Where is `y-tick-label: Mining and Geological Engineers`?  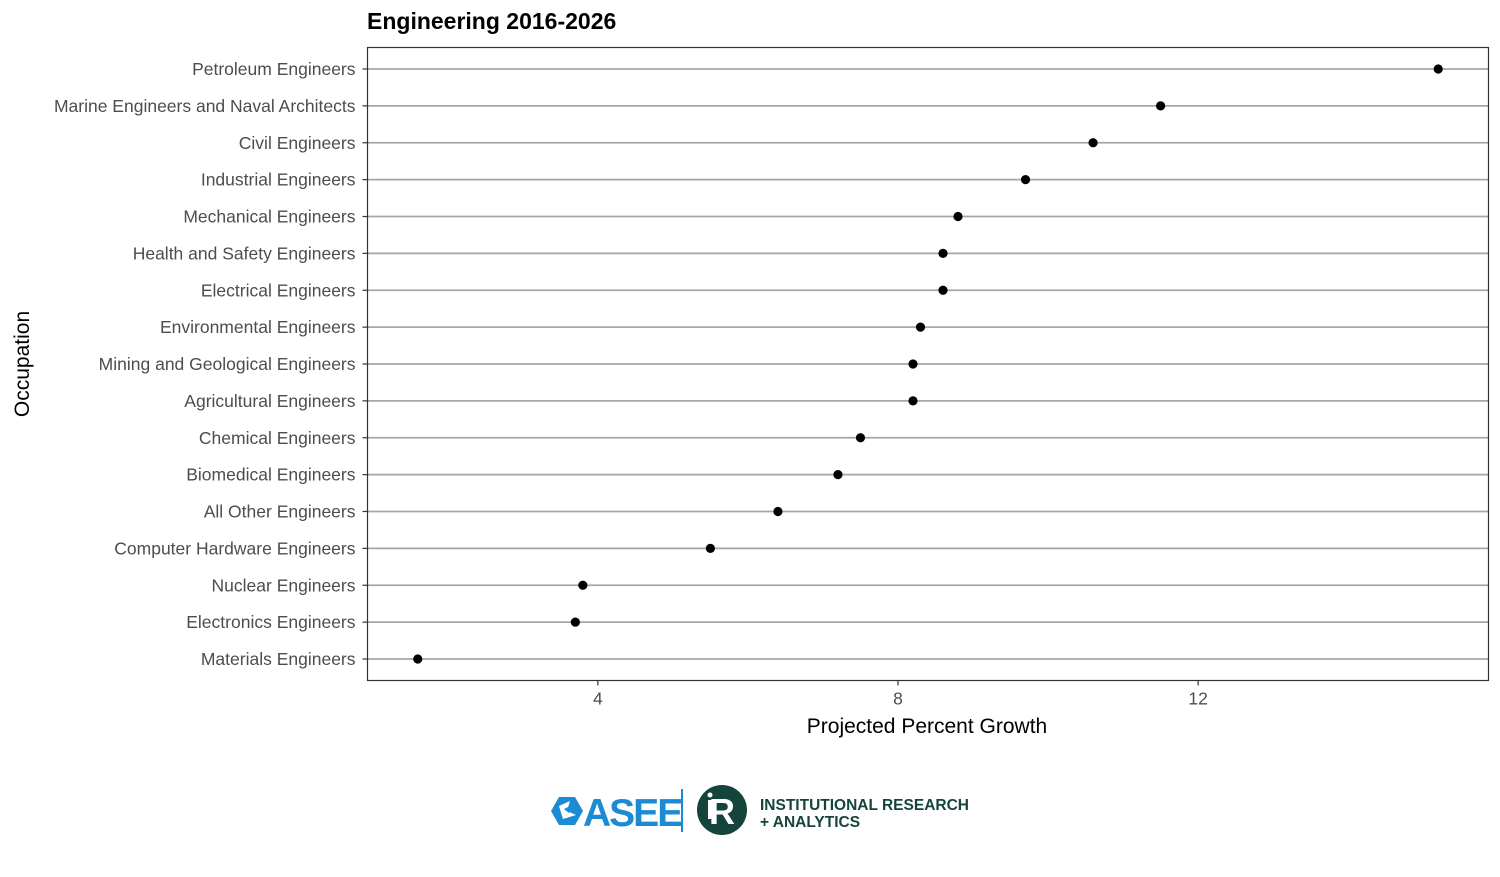 y-tick-label: Mining and Geological Engineers is located at coordinates (227, 364).